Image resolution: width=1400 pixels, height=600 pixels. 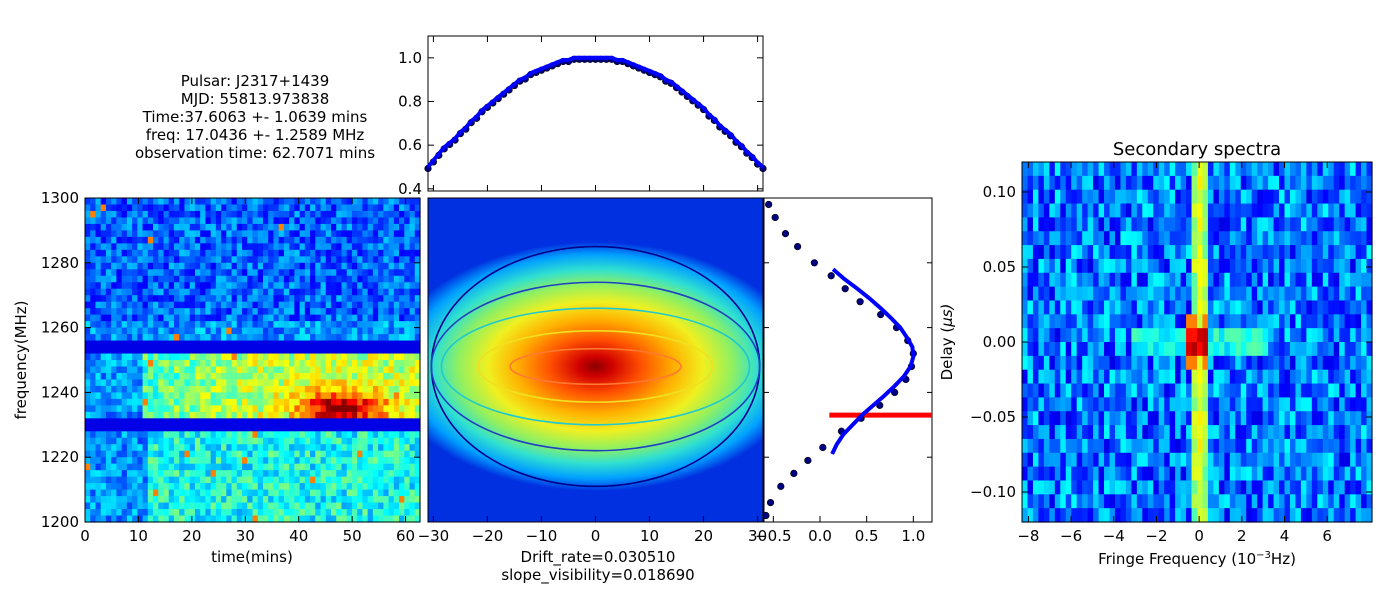 What do you see at coordinates (867, 536) in the screenshot?
I see `x-tick-label: 0.5` at bounding box center [867, 536].